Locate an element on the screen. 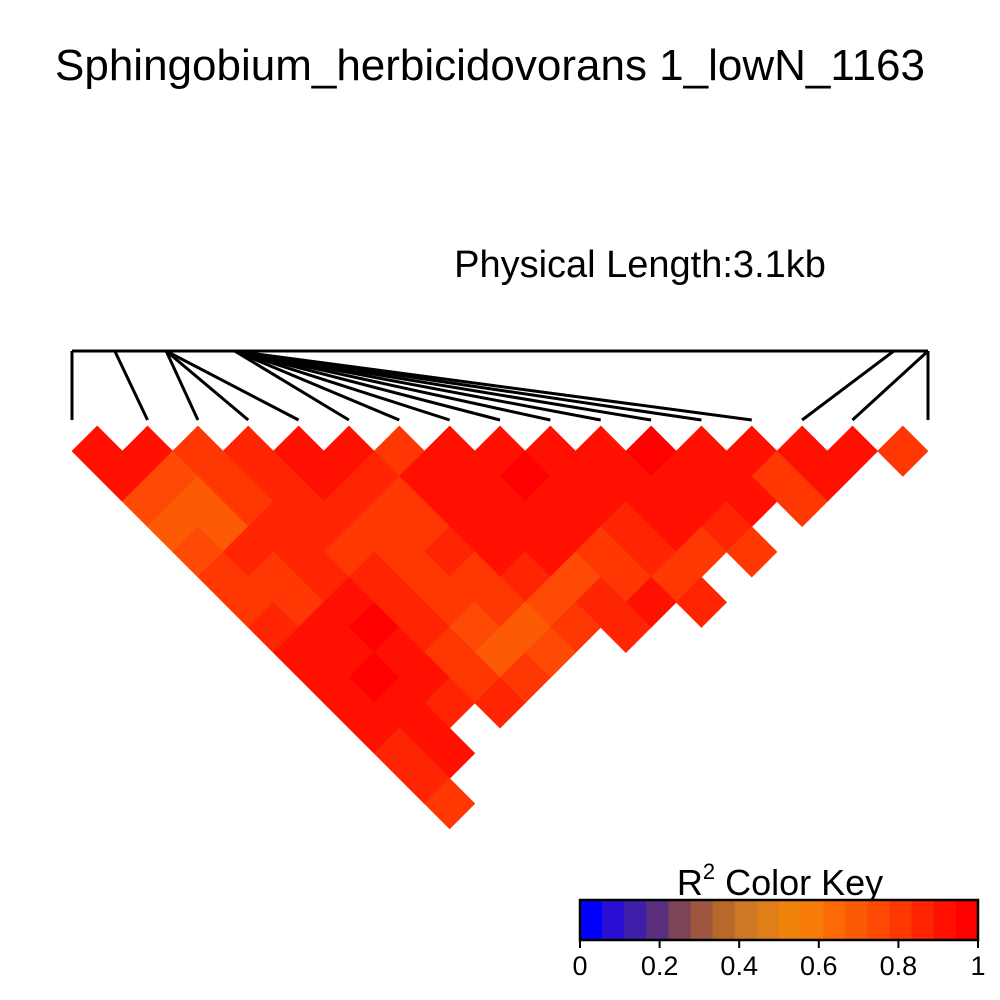 This screenshot has width=1000, height=1000. chart-title: Sphingobium_herbicidovorans 1_lowN_1163 is located at coordinates (490, 65).